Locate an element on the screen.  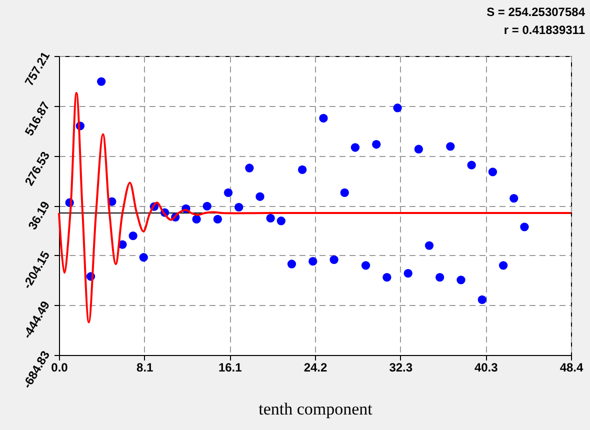
text: S = 254.25307584 is located at coordinates (536, 12).